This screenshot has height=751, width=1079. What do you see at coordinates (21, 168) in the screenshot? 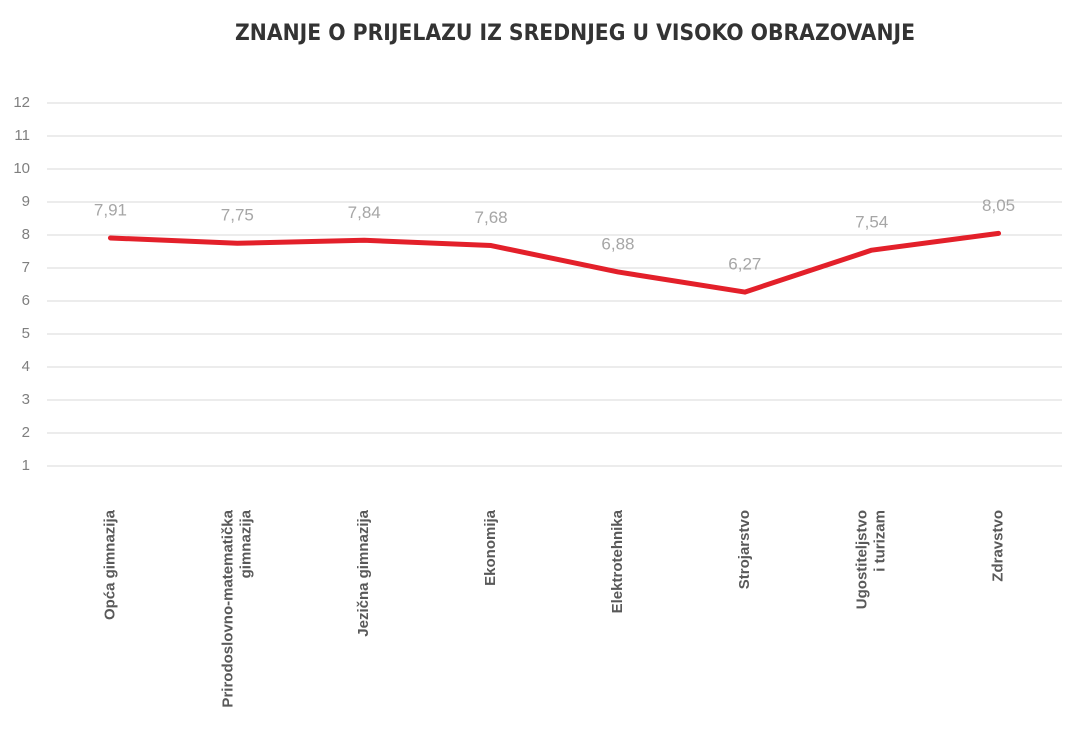
I see `y-tick-label: 10` at bounding box center [21, 168].